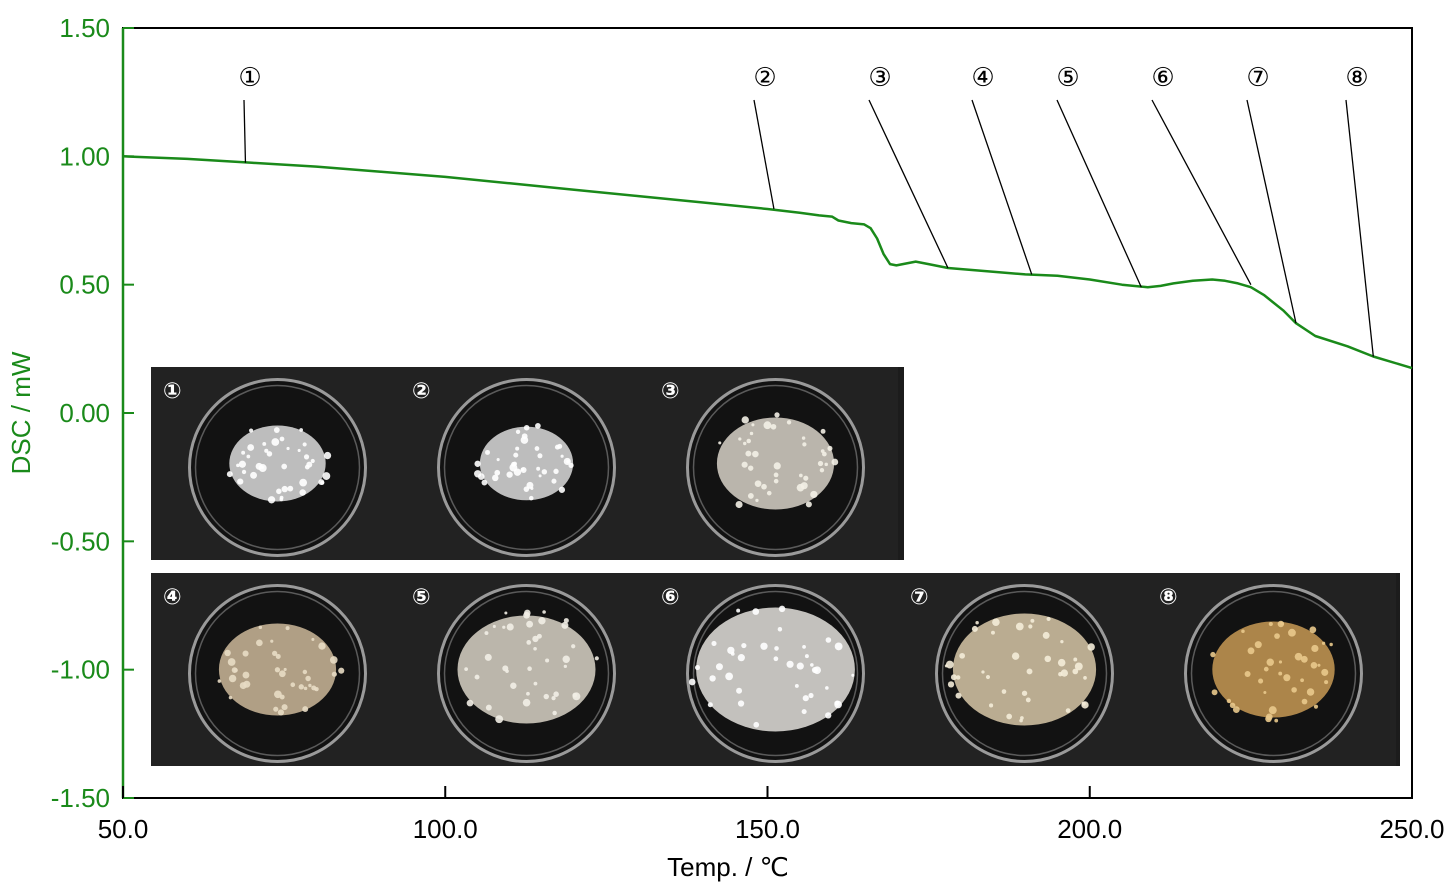  Describe the element at coordinates (765, 136) in the screenshot. I see `callout: ②` at that location.